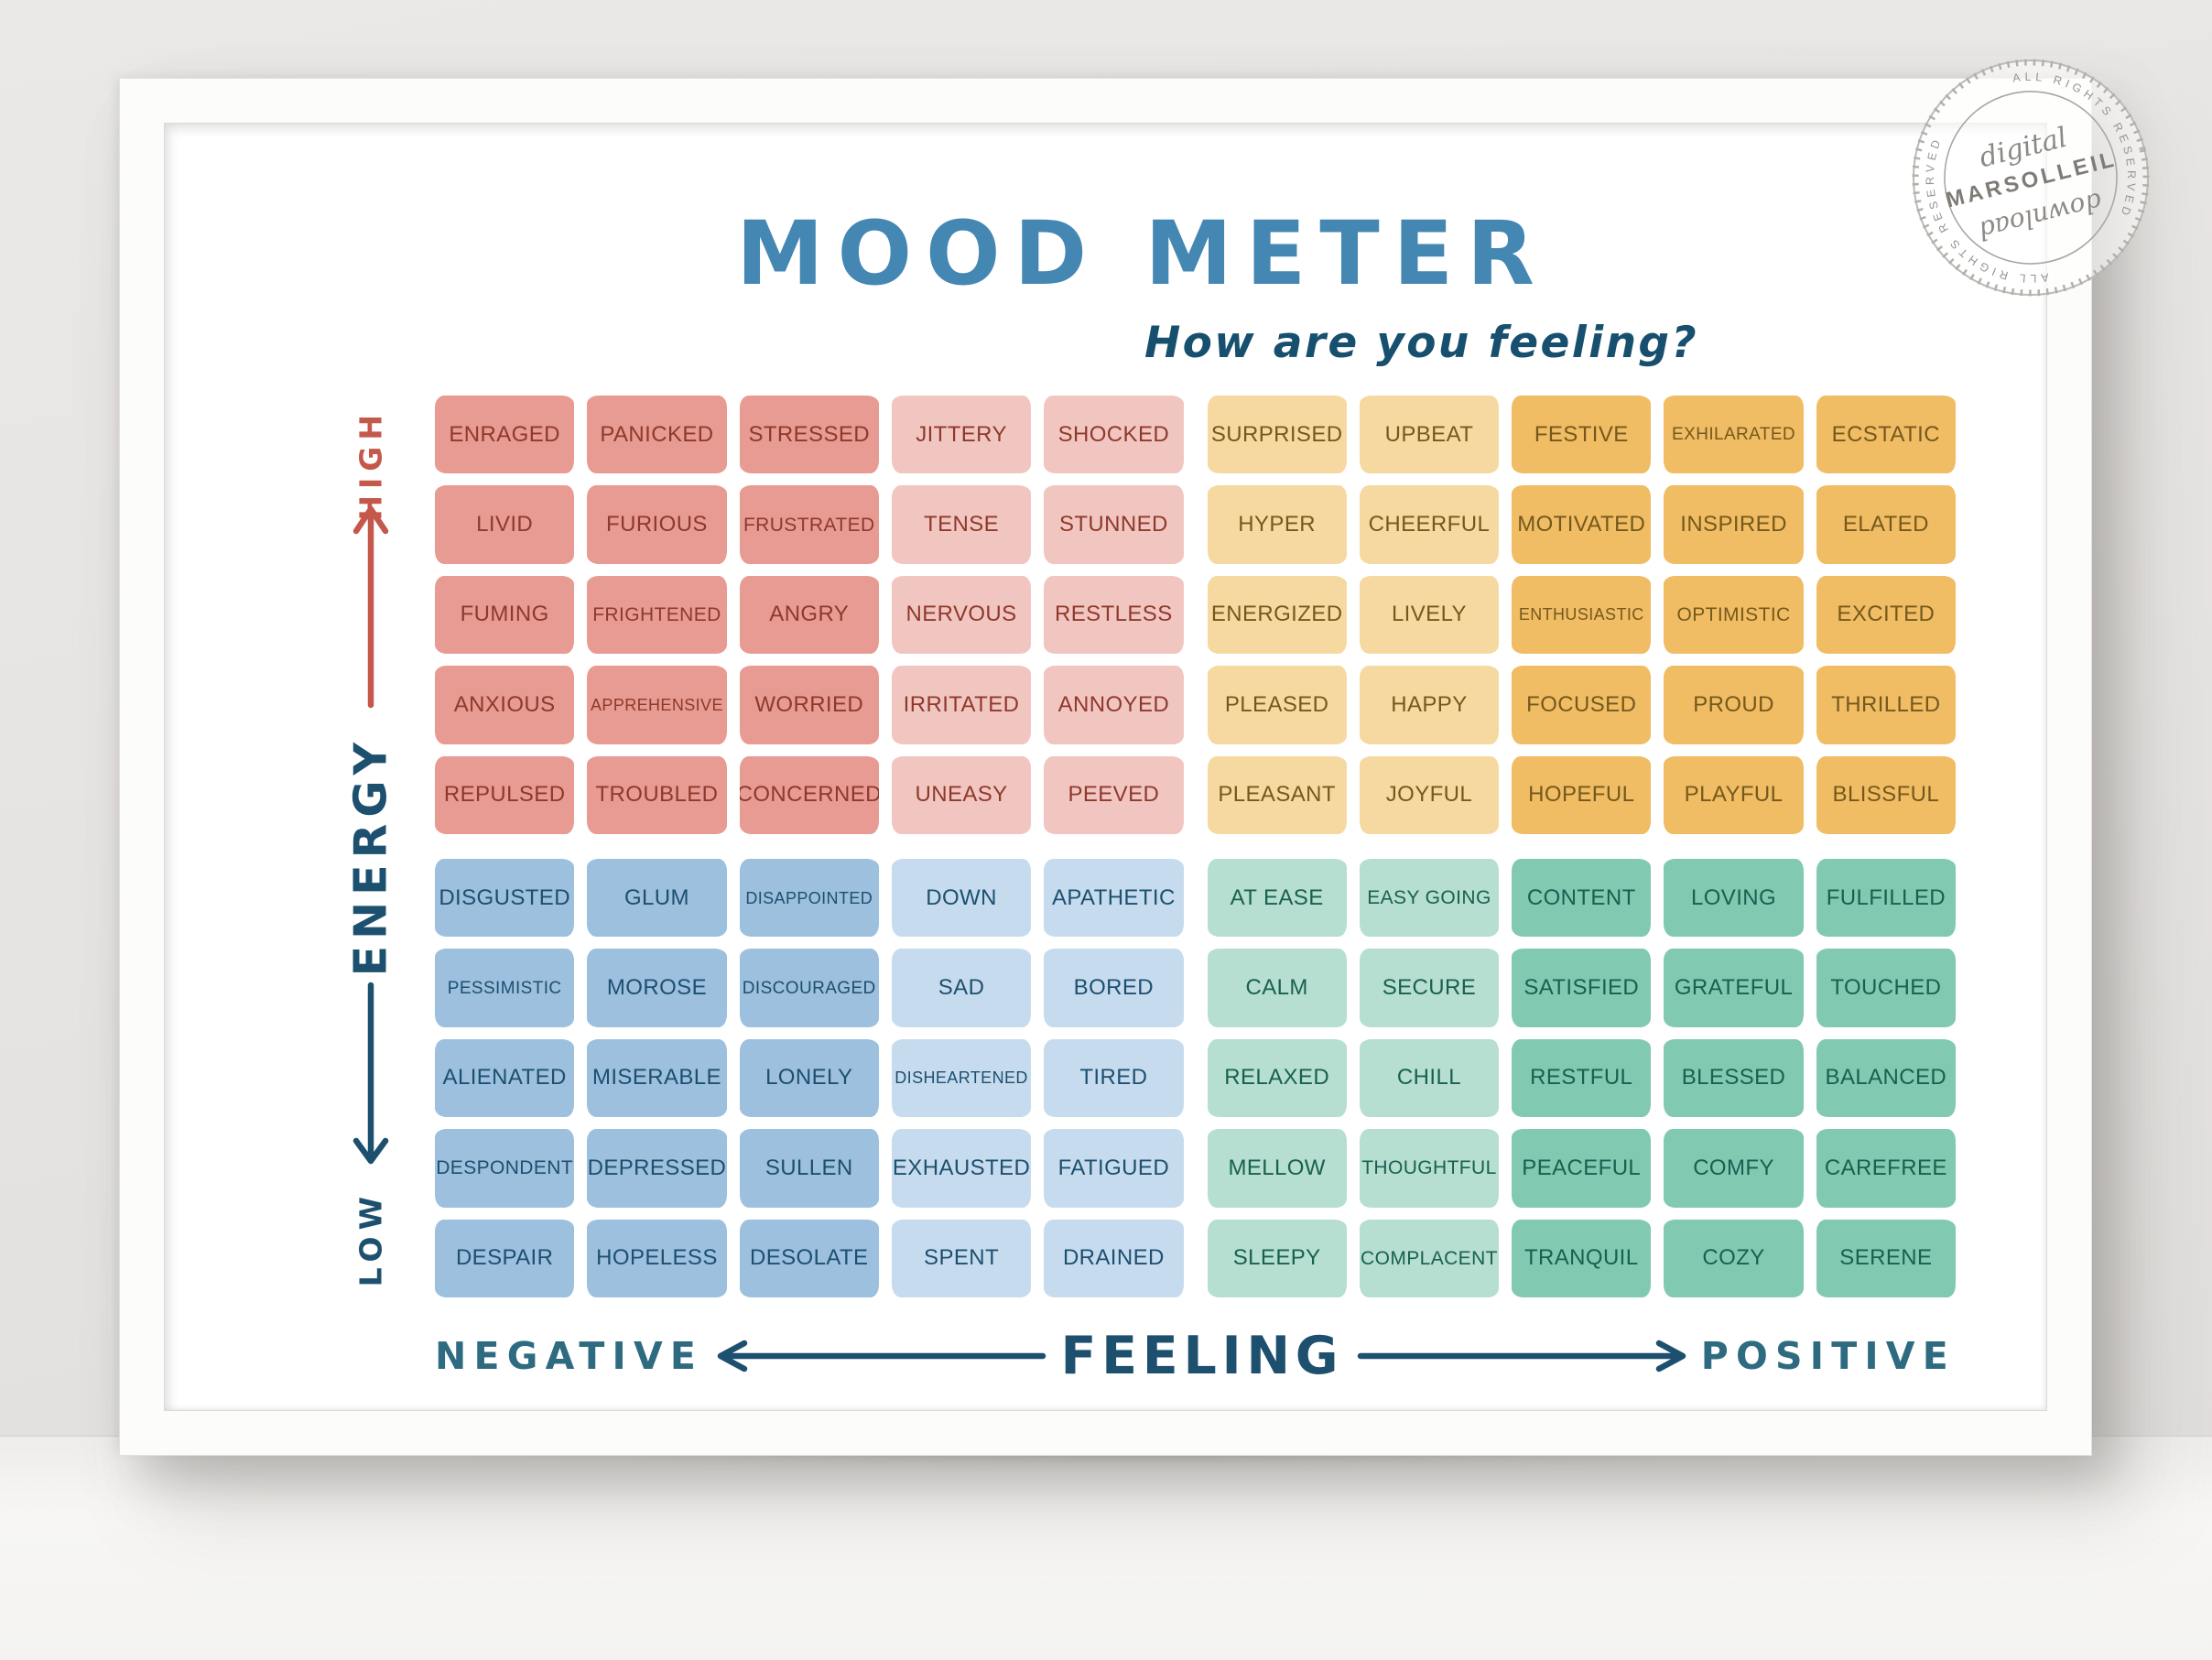 Image resolution: width=2212 pixels, height=1660 pixels. What do you see at coordinates (1734, 1078) in the screenshot?
I see `mood-cell-blessed: BLESSED` at bounding box center [1734, 1078].